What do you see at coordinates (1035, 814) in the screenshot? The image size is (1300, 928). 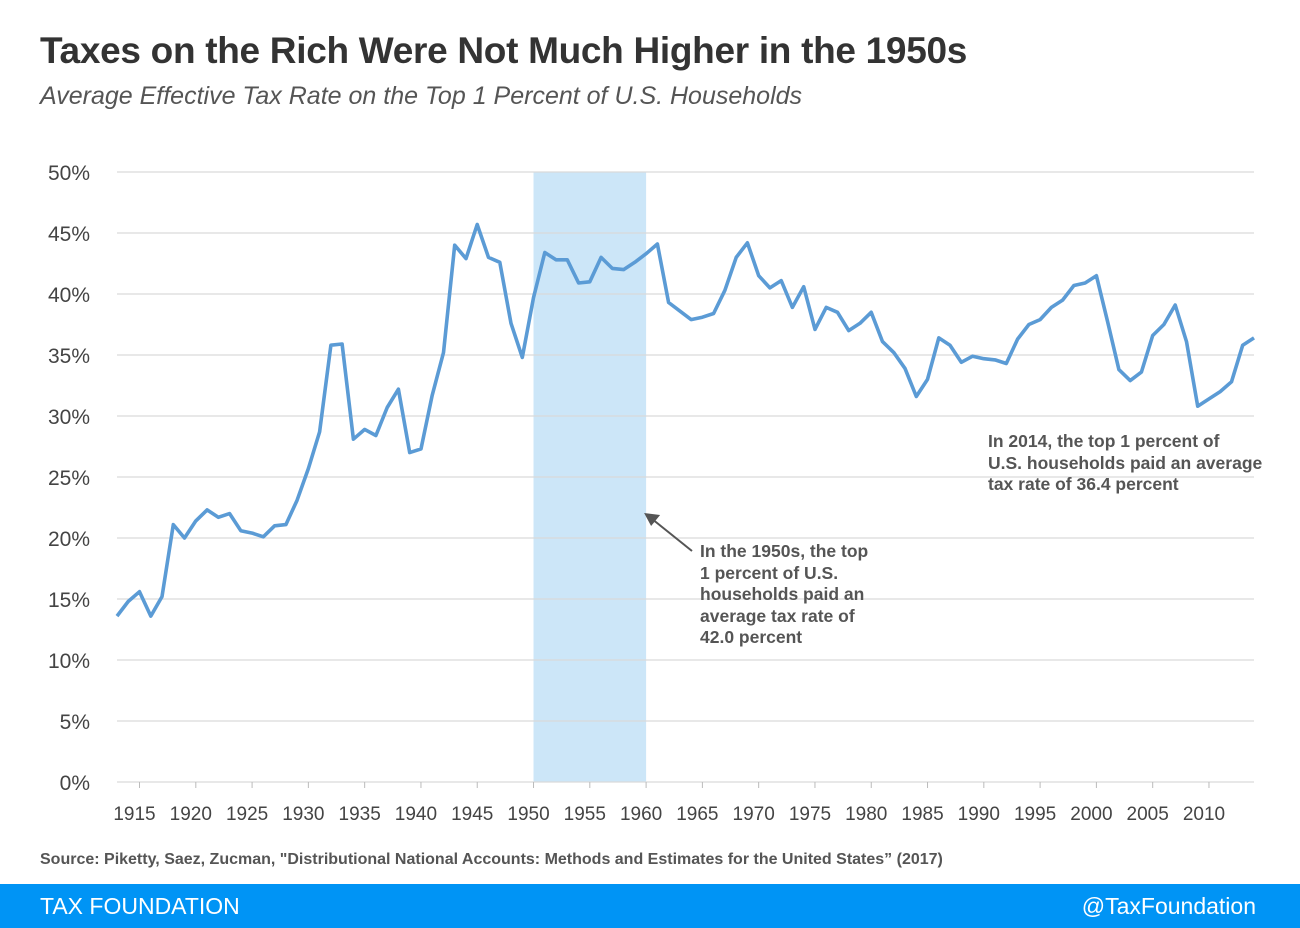 I see `x-tick-label: 1995` at bounding box center [1035, 814].